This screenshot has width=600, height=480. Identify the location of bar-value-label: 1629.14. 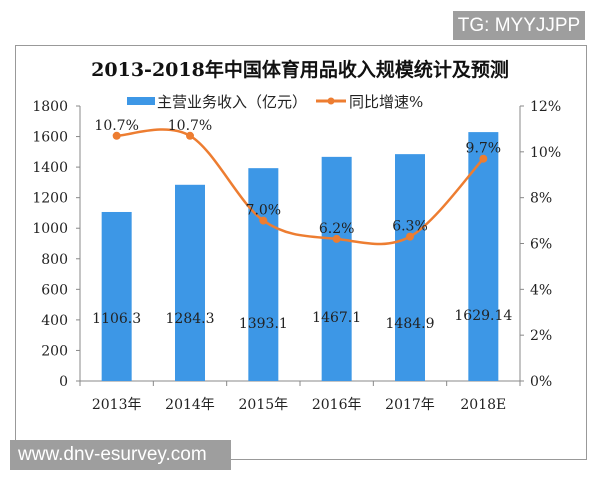
(483, 316).